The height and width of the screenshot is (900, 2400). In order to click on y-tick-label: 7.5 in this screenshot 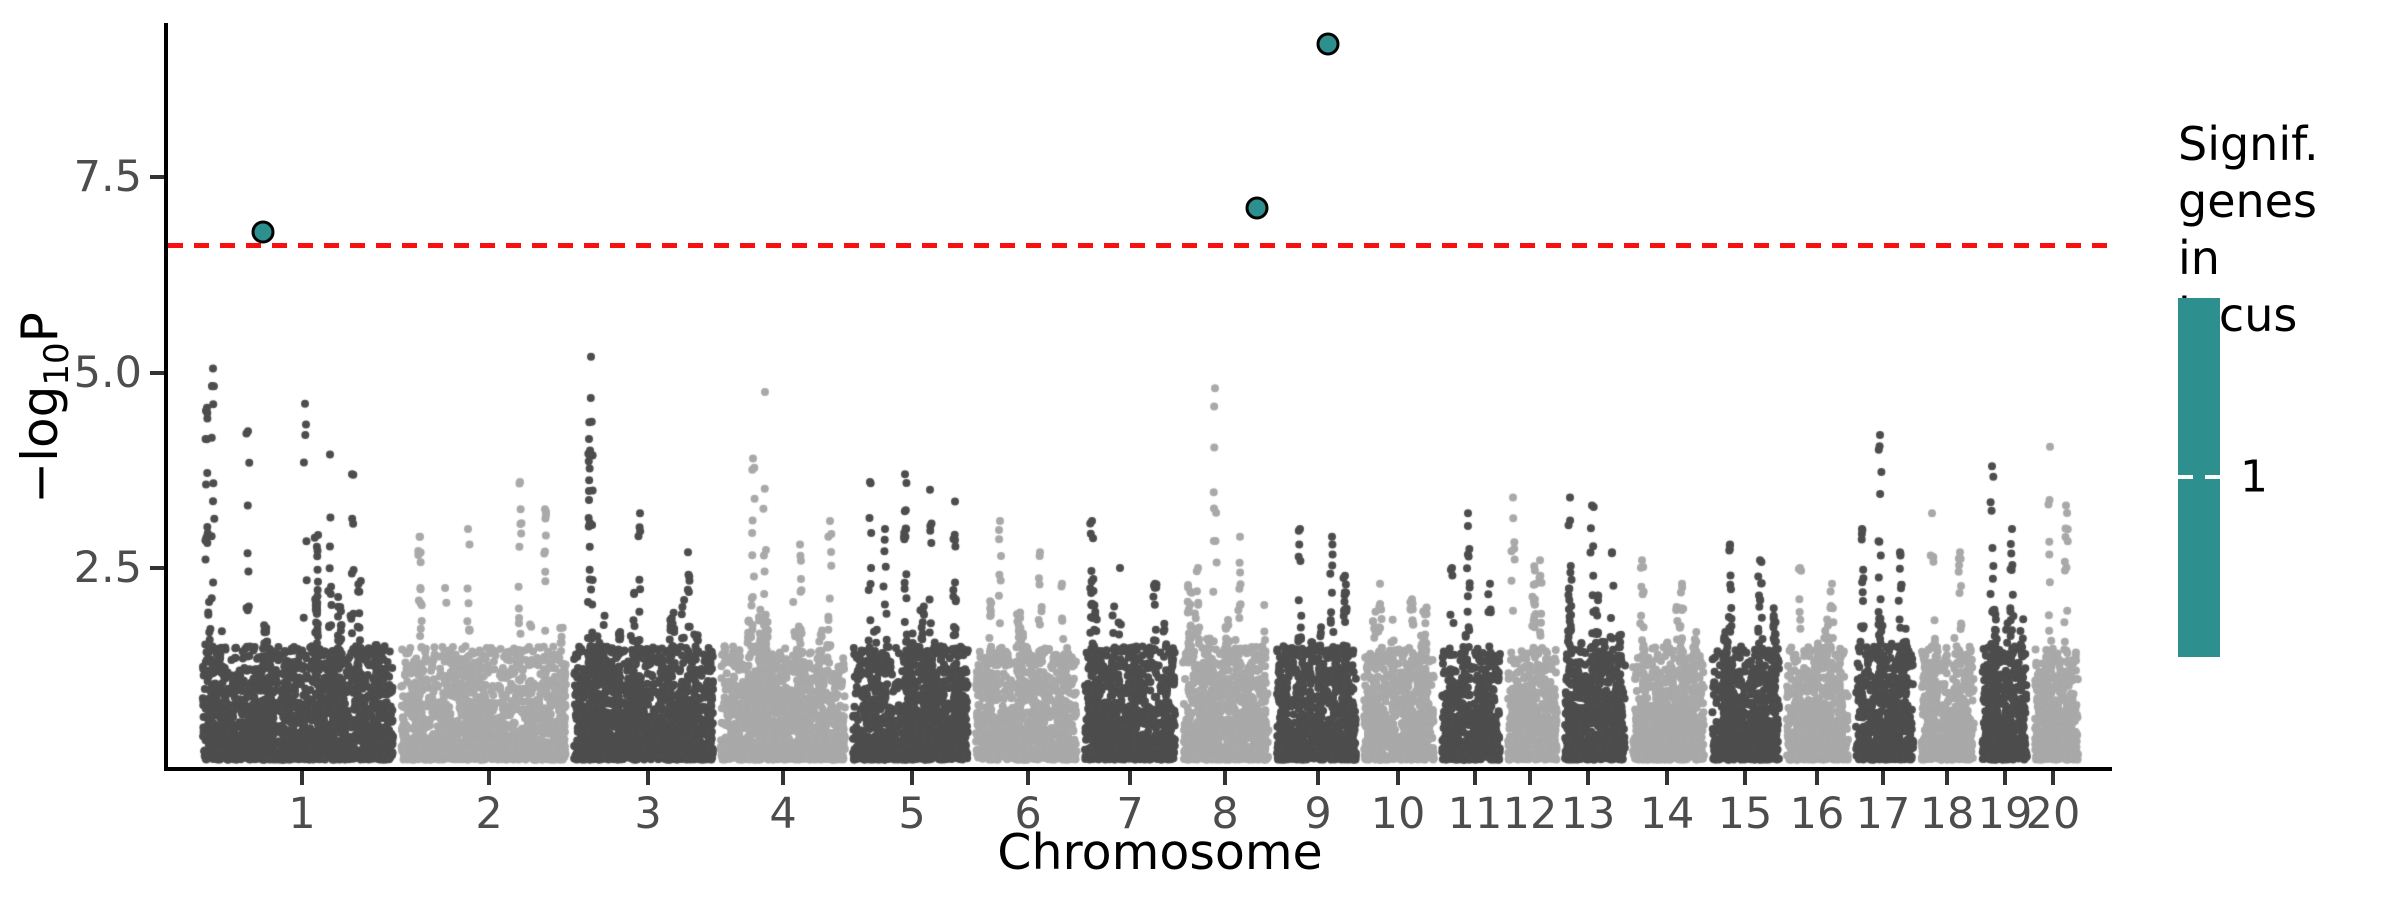, I will do `click(107, 177)`.